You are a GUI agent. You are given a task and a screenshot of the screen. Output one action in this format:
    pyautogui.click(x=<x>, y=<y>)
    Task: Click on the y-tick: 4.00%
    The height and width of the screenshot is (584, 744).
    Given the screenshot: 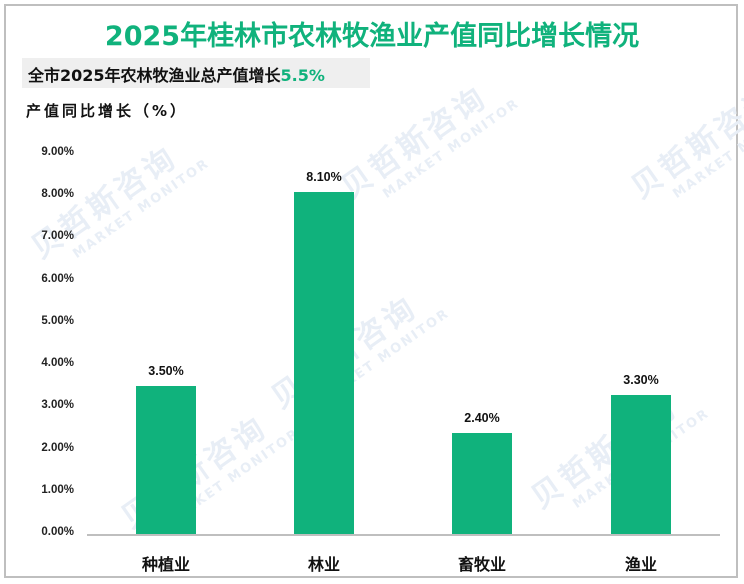 What is the action you would take?
    pyautogui.click(x=57, y=363)
    